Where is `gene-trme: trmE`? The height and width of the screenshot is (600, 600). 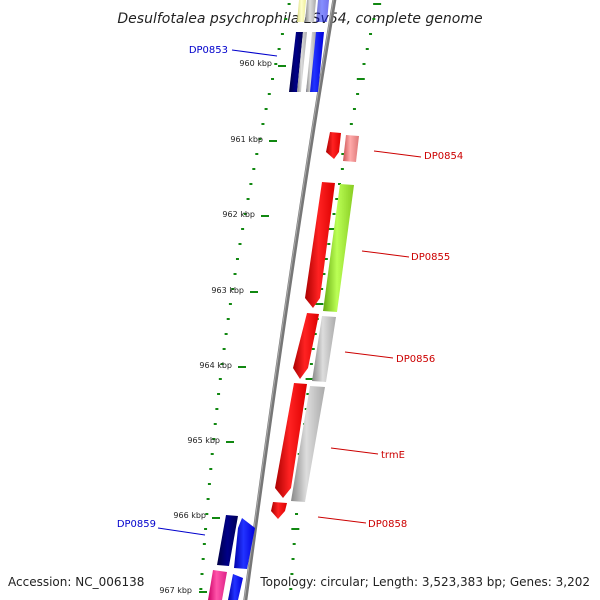 gene-trme: trmE is located at coordinates (340, 442).